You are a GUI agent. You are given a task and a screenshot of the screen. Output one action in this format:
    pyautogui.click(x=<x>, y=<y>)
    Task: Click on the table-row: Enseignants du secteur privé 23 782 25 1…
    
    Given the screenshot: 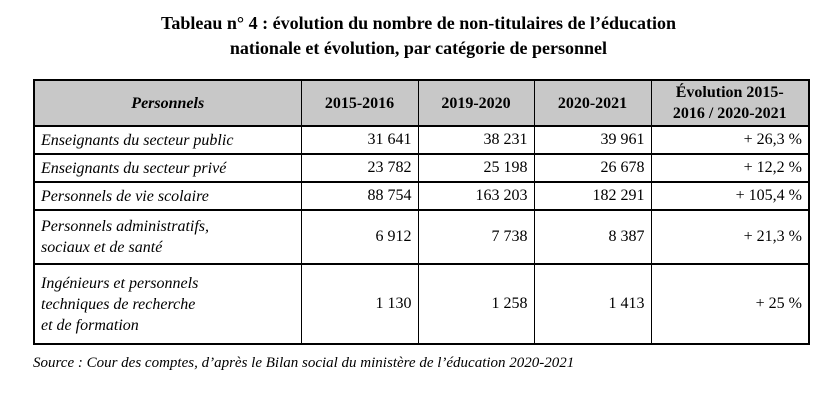 What is the action you would take?
    pyautogui.click(x=421, y=168)
    